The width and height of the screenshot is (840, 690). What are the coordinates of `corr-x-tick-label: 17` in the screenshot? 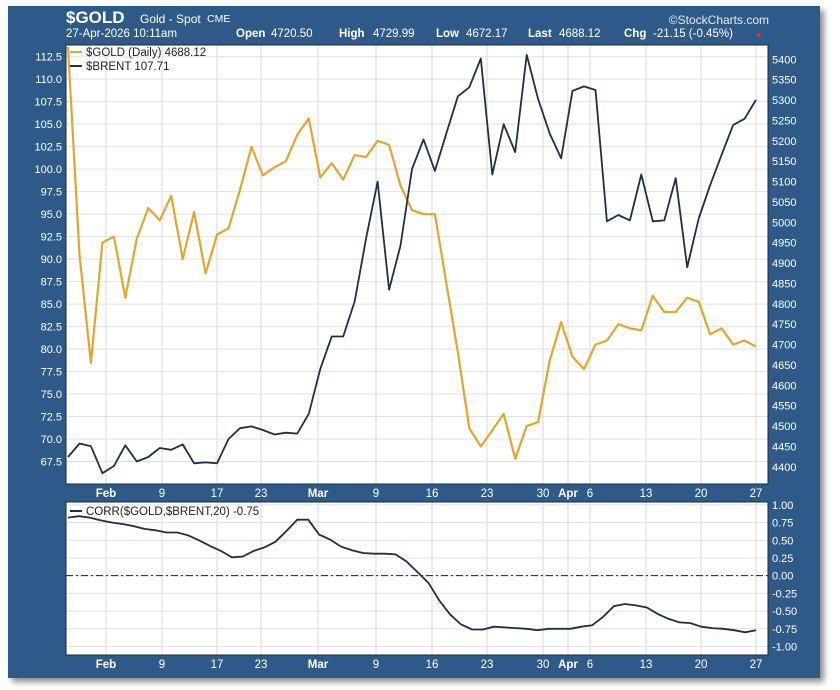 It's located at (217, 665).